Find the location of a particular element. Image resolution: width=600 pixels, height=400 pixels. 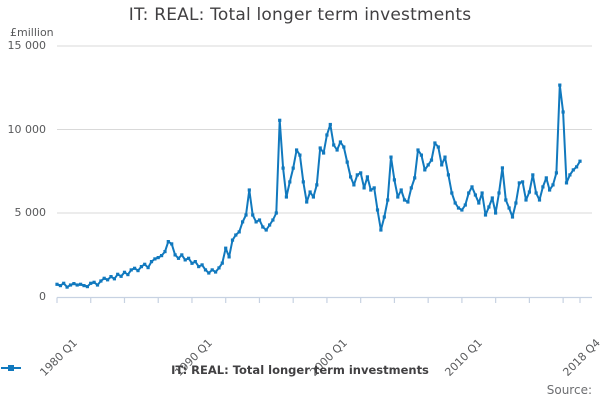

legend-line-marker-icon is located at coordinates (11, 368).